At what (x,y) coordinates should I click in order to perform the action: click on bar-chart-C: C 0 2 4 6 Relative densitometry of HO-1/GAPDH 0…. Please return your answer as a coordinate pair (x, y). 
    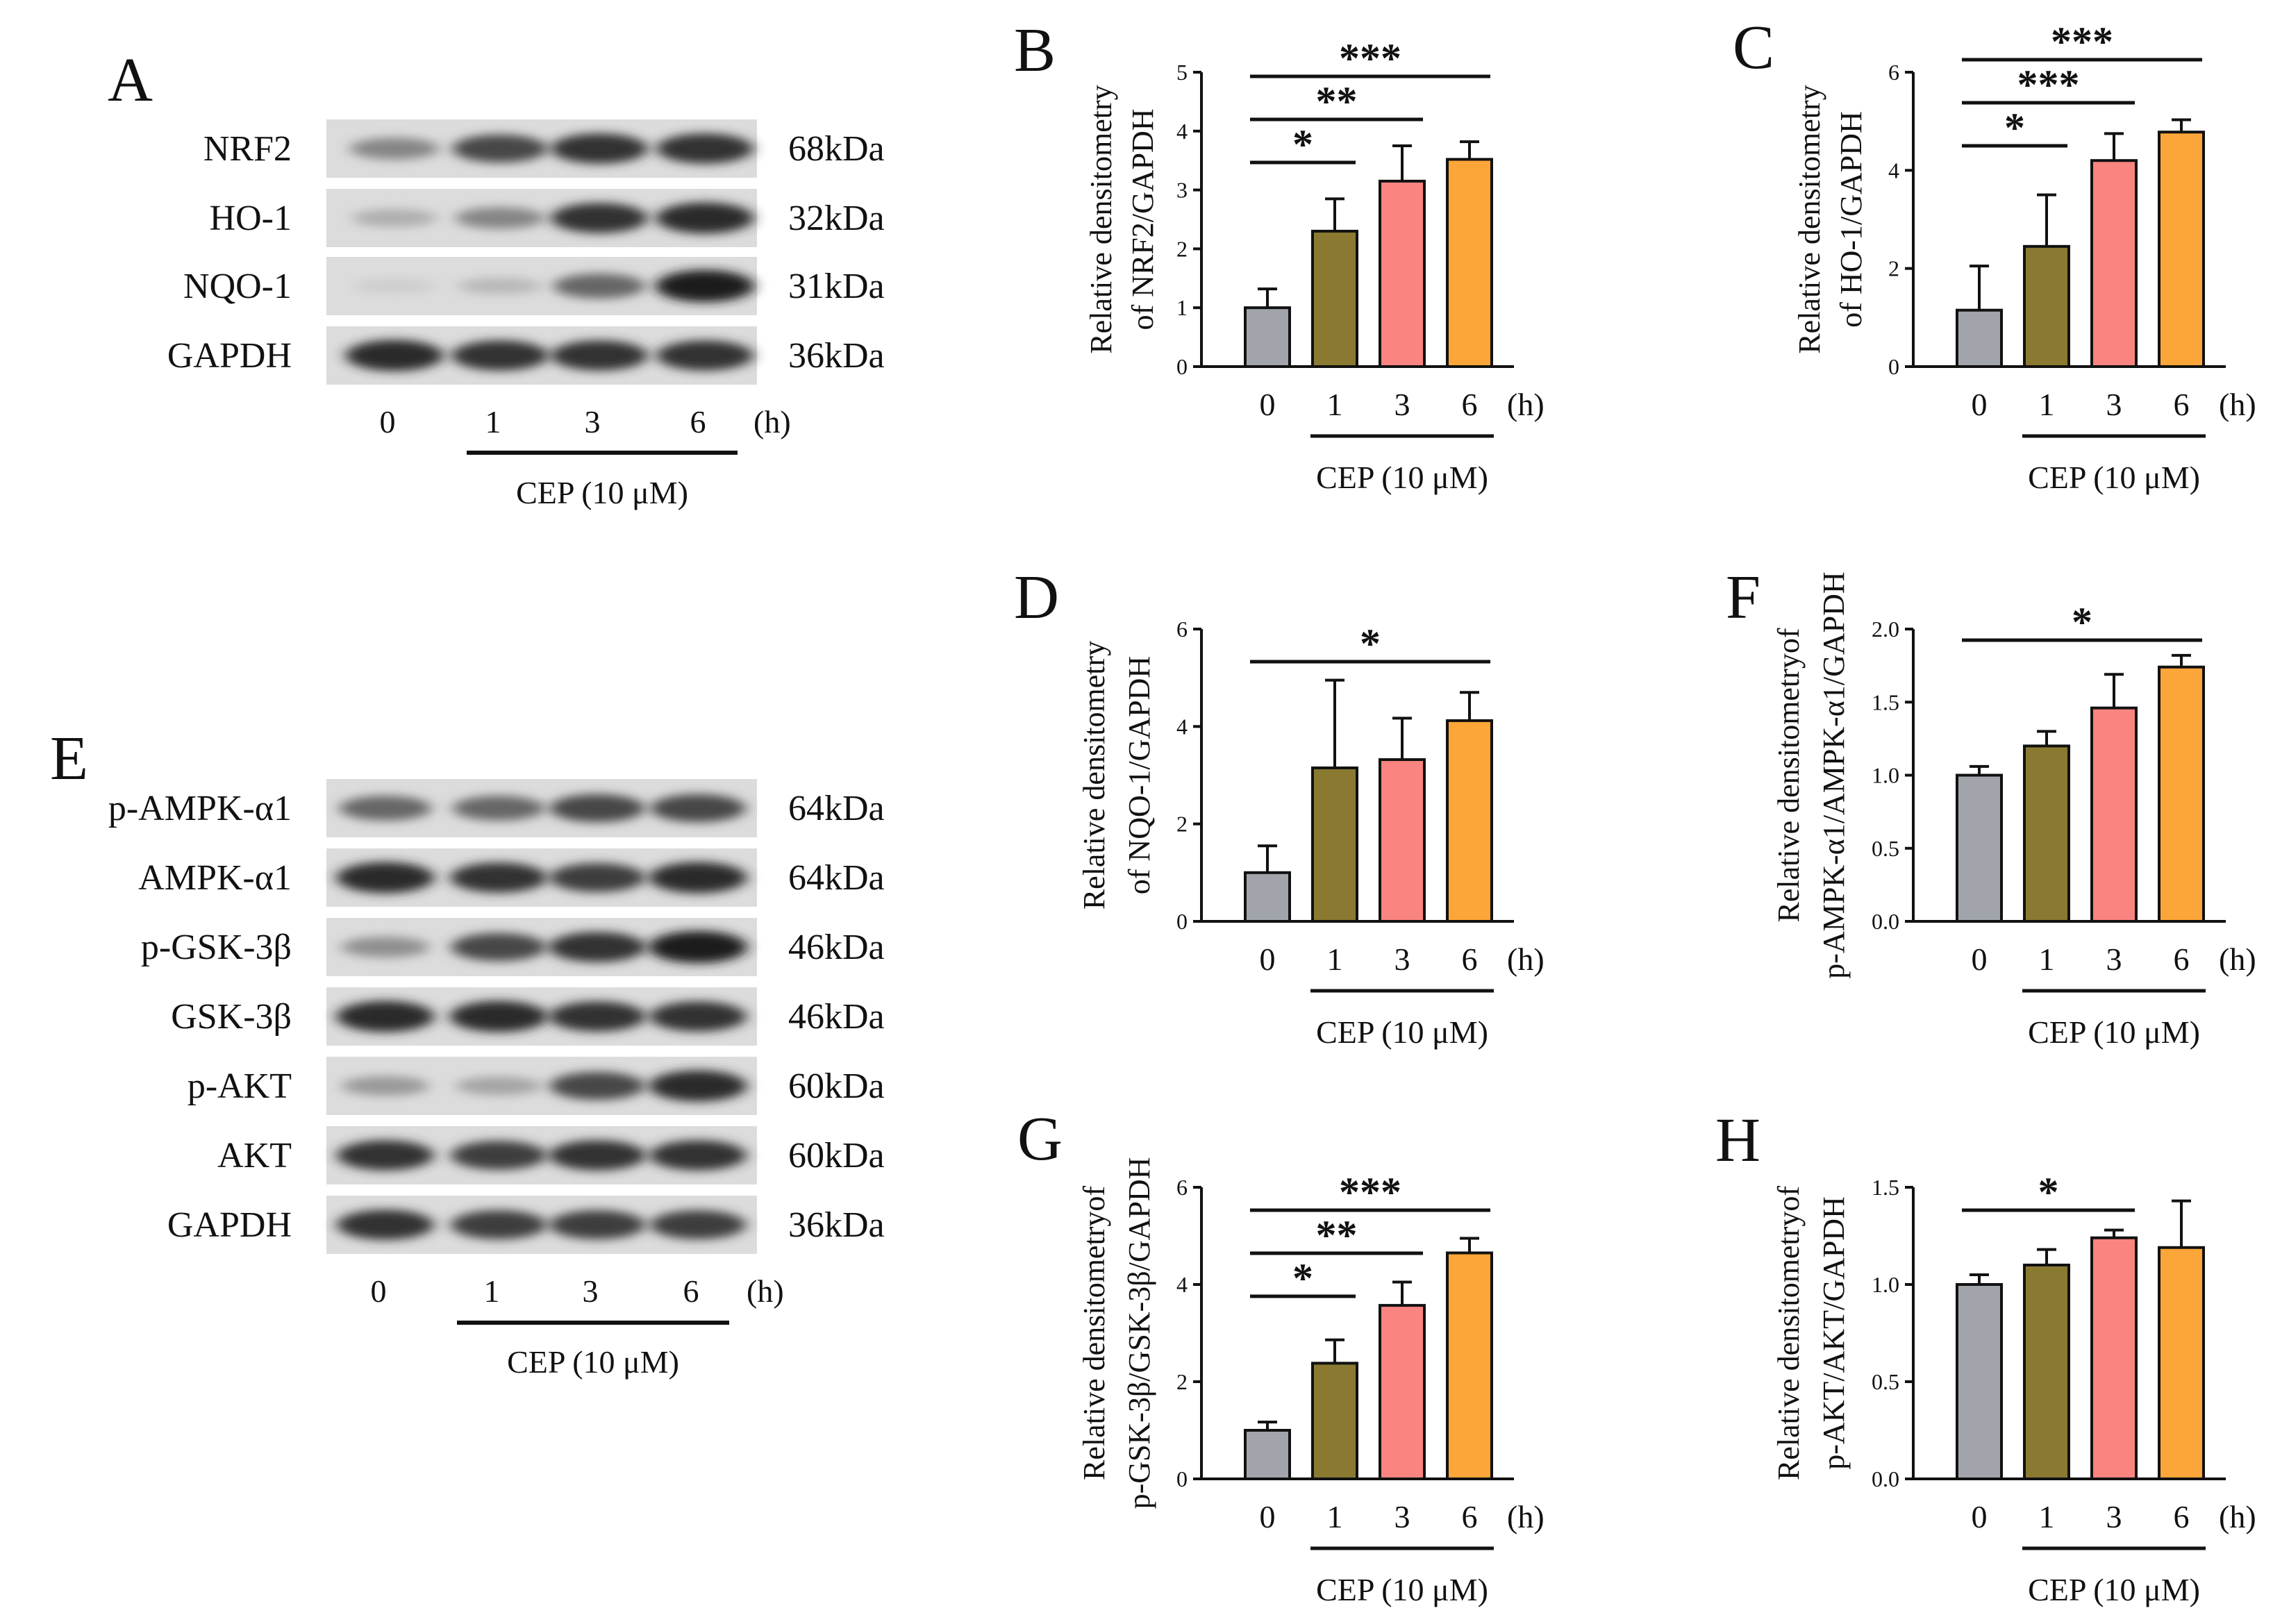
    Looking at the image, I should click on (1995, 254).